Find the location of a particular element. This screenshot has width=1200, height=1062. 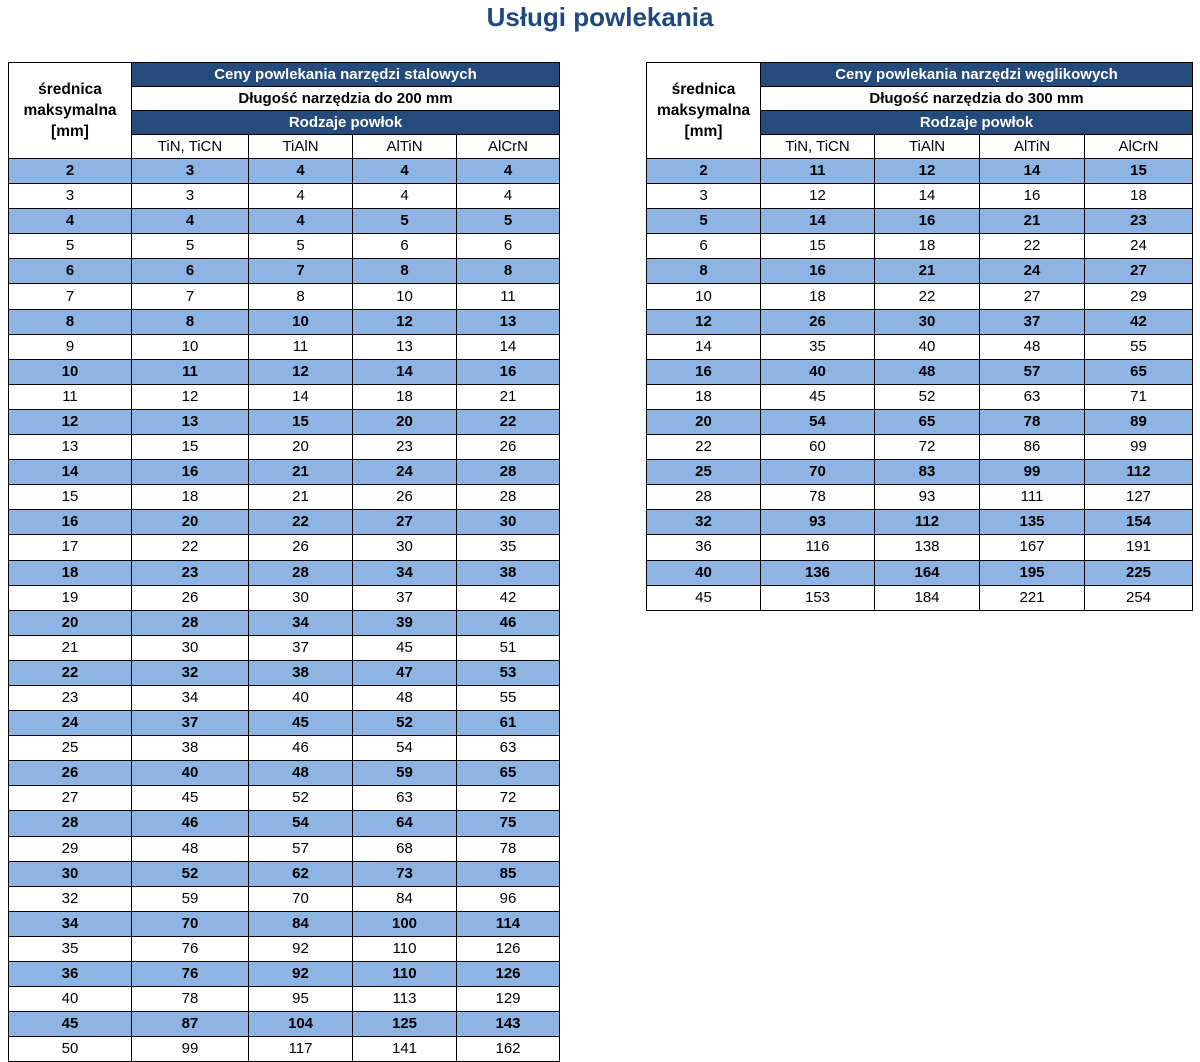

price-cell: 164 is located at coordinates (927, 572).